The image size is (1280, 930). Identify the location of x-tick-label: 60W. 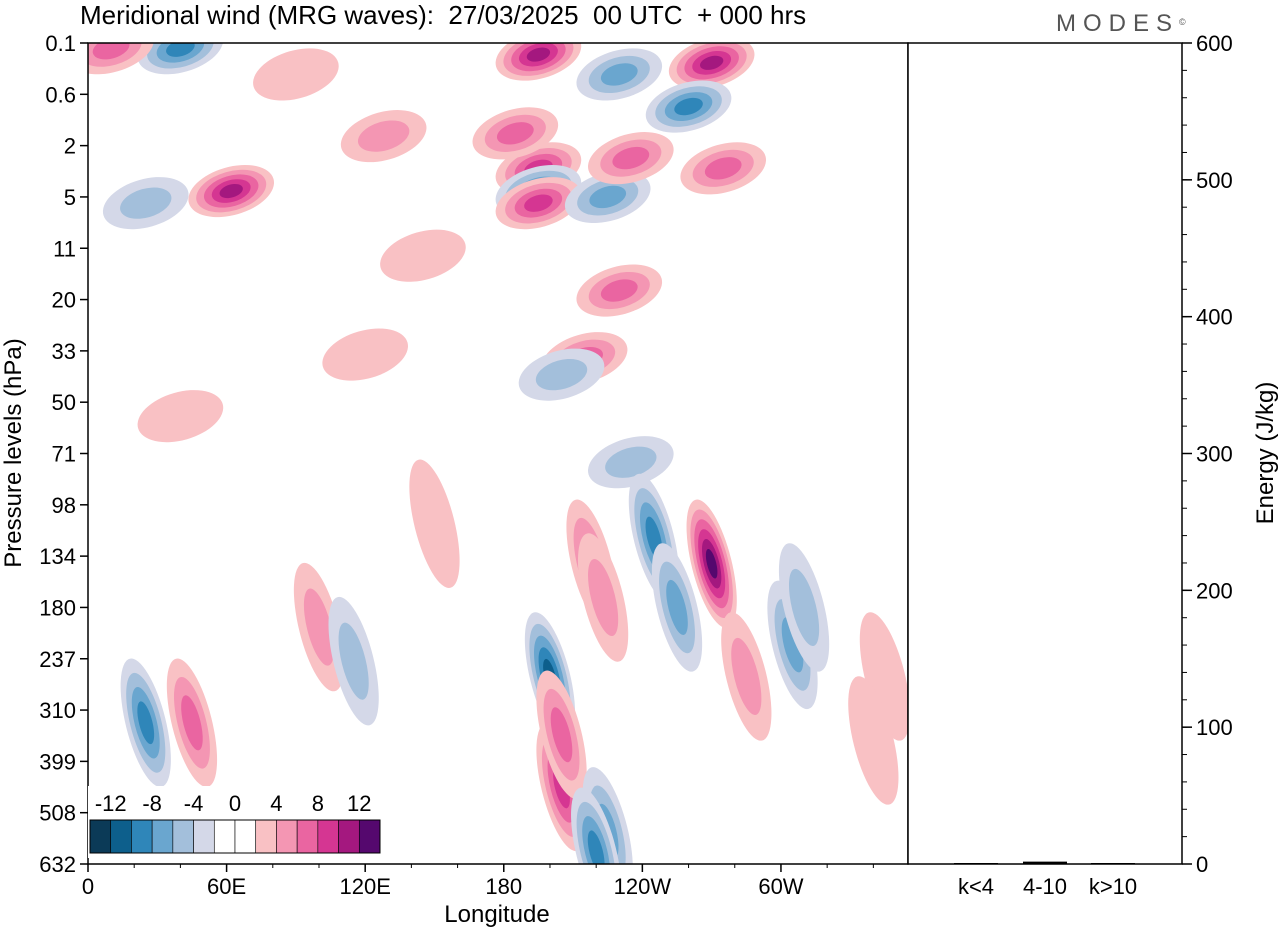
(780, 886).